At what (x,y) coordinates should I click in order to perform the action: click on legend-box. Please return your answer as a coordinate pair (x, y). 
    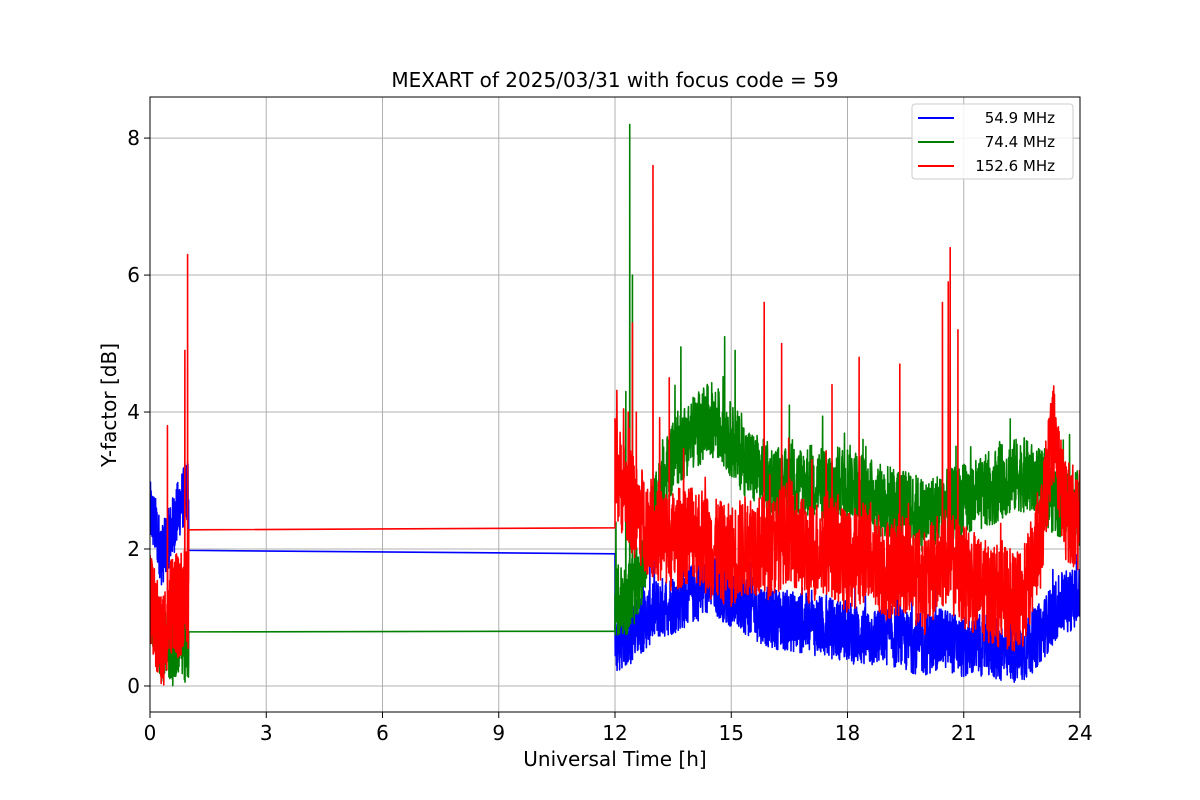
    Looking at the image, I should click on (992, 141).